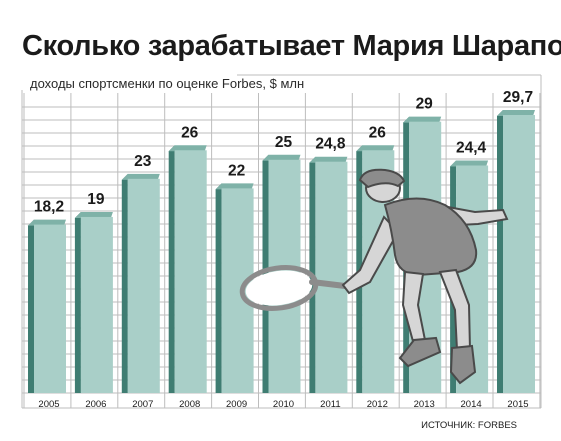 This screenshot has height=441, width=561. Describe the element at coordinates (189, 404) in the screenshot. I see `x-tick-label: 2008` at that location.